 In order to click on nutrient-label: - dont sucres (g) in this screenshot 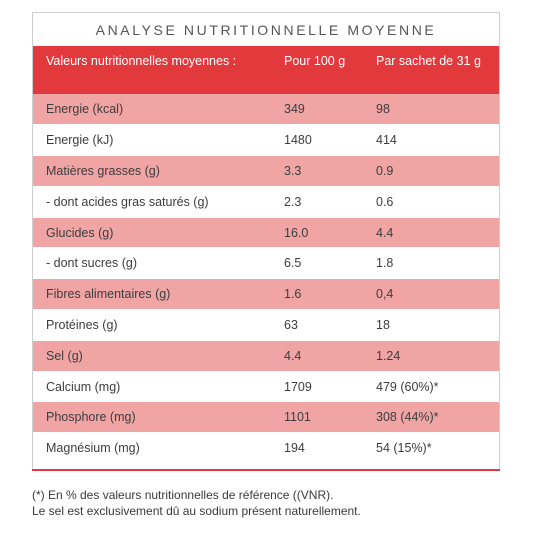, I will do `click(152, 263)`.